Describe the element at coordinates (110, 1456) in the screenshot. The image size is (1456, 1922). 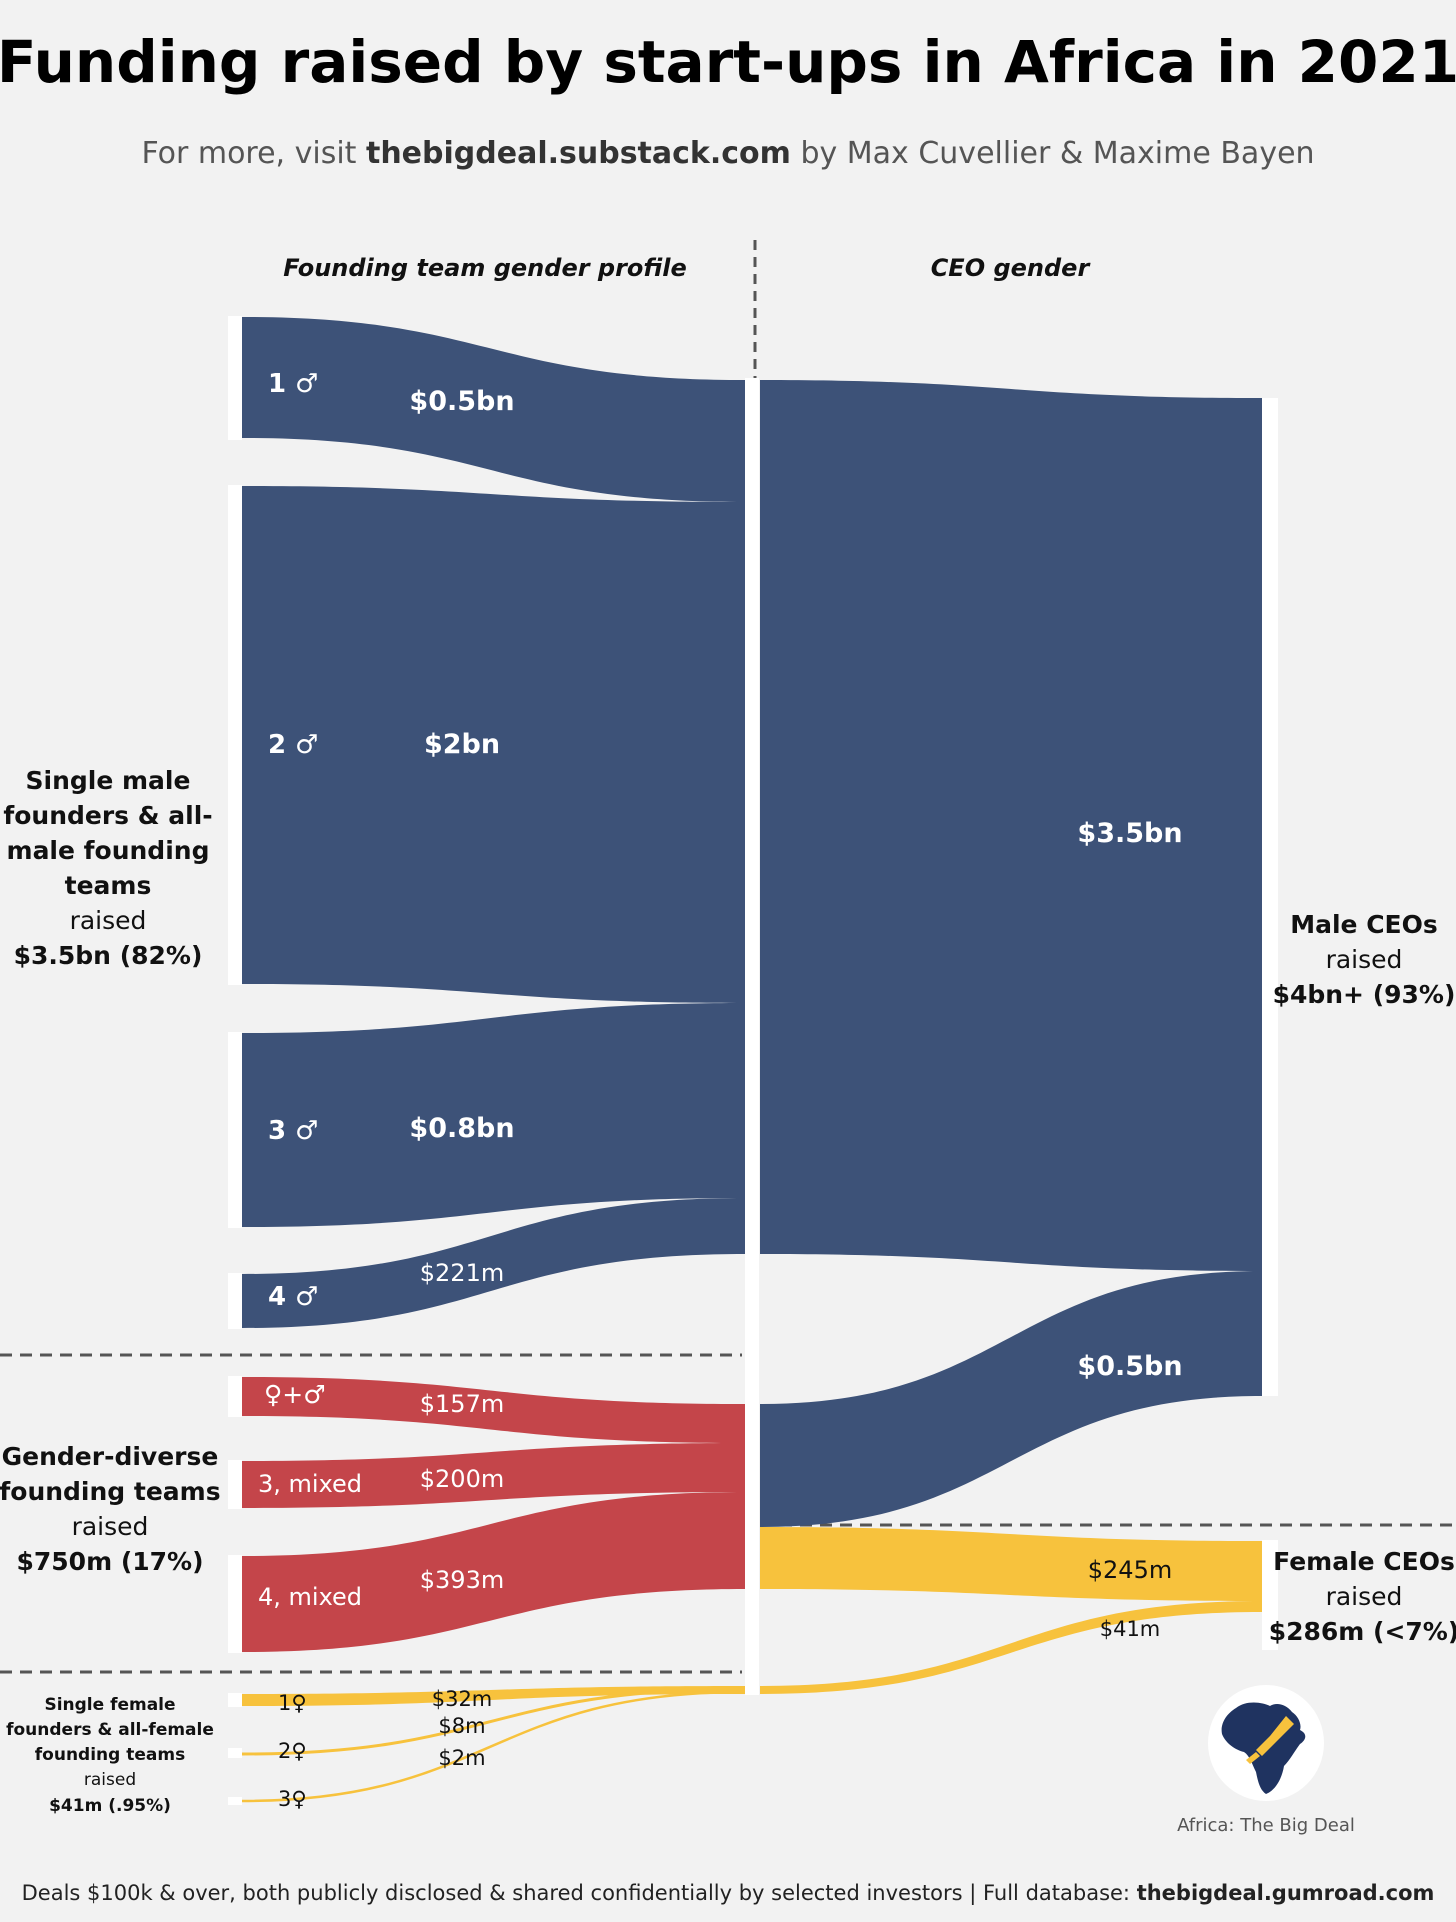
I see `group-mixed-line-1: Gender-diverse` at that location.